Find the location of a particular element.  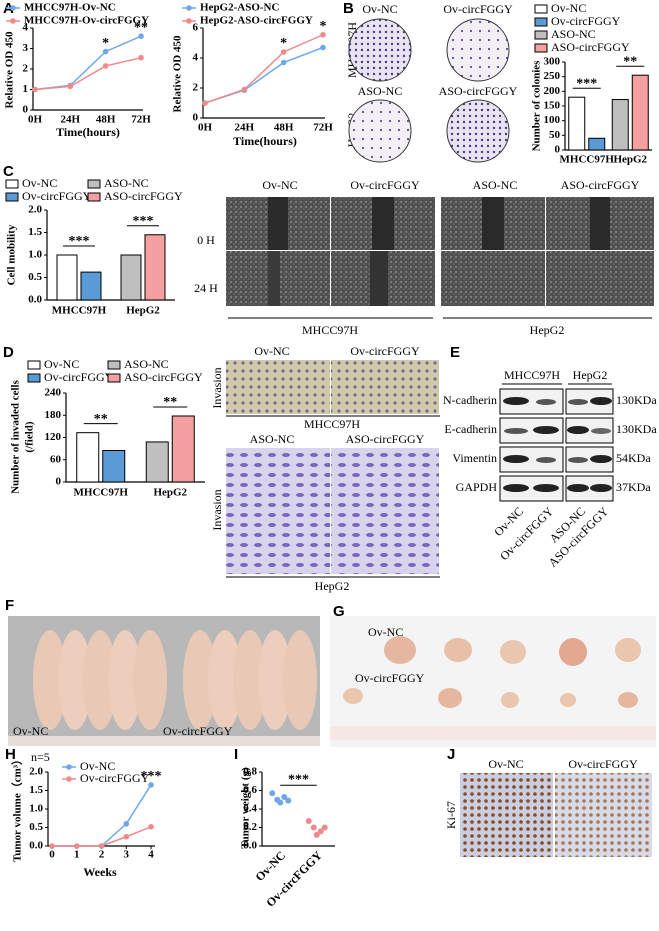

x-tick-label: HepG2 is located at coordinates (143, 311).